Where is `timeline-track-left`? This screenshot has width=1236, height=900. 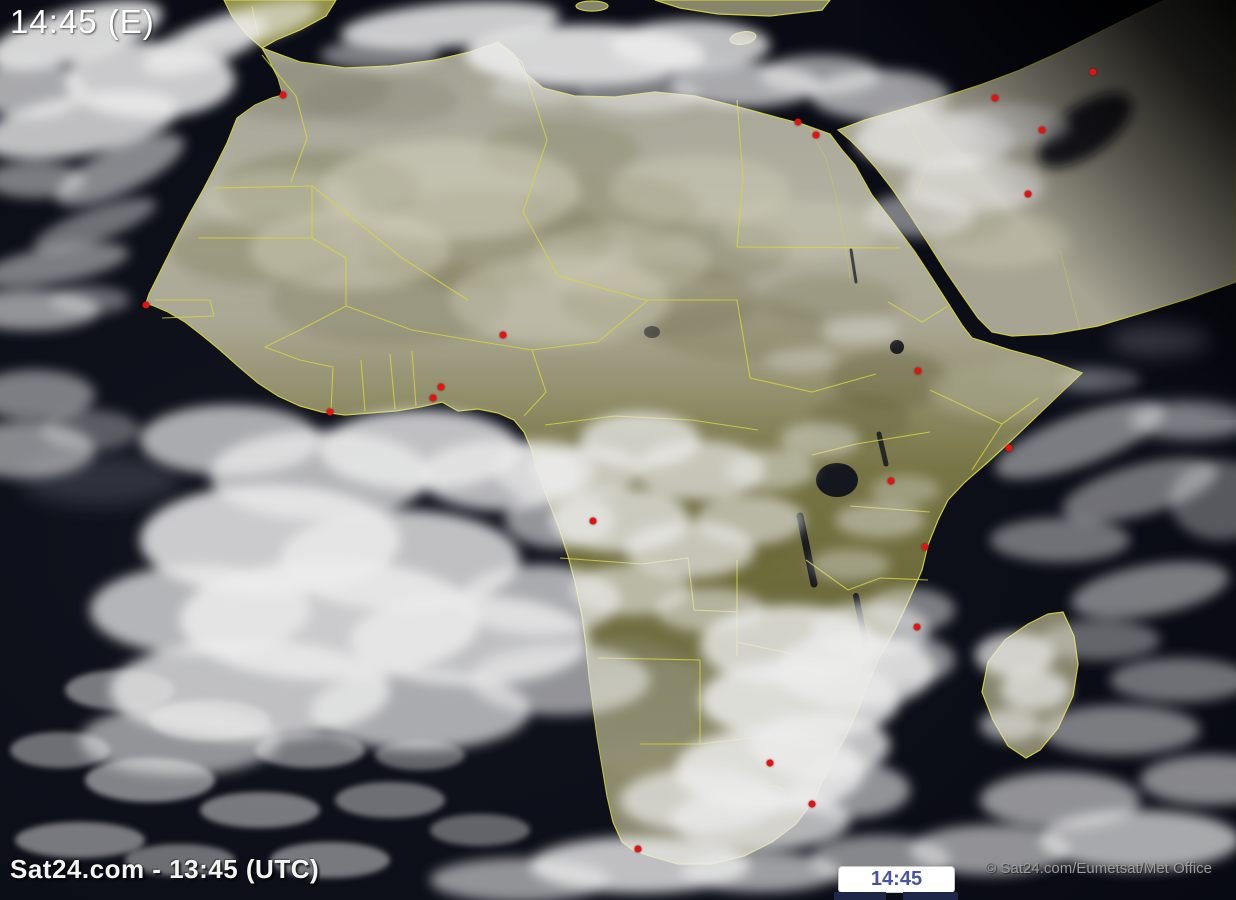
timeline-track-left is located at coordinates (860, 896).